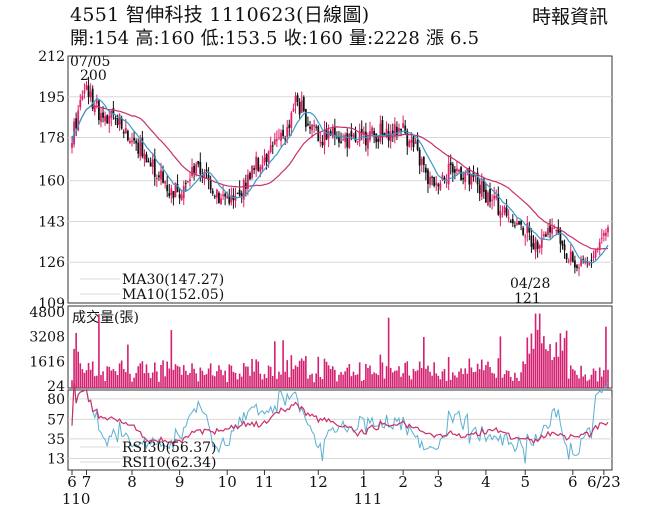 The height and width of the screenshot is (525, 656). I want to click on high-value-annotation: 200, so click(93, 76).